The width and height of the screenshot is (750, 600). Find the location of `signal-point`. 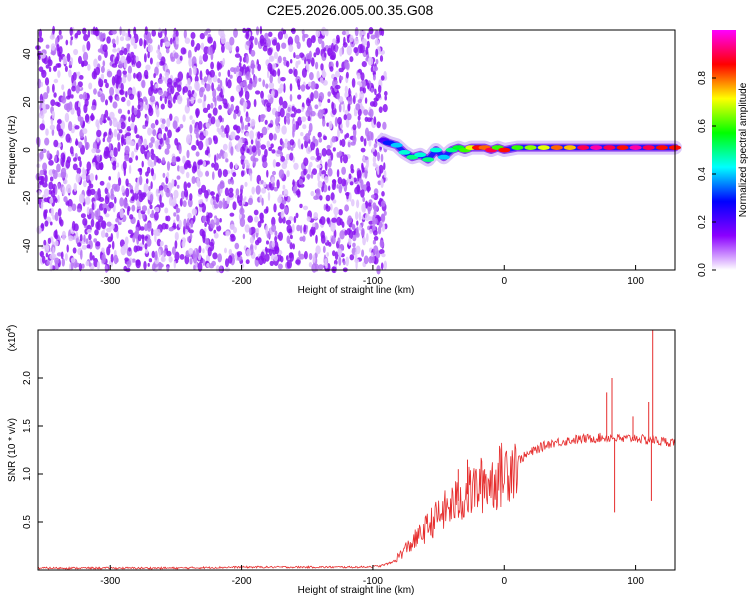

signal-point is located at coordinates (420, 155).